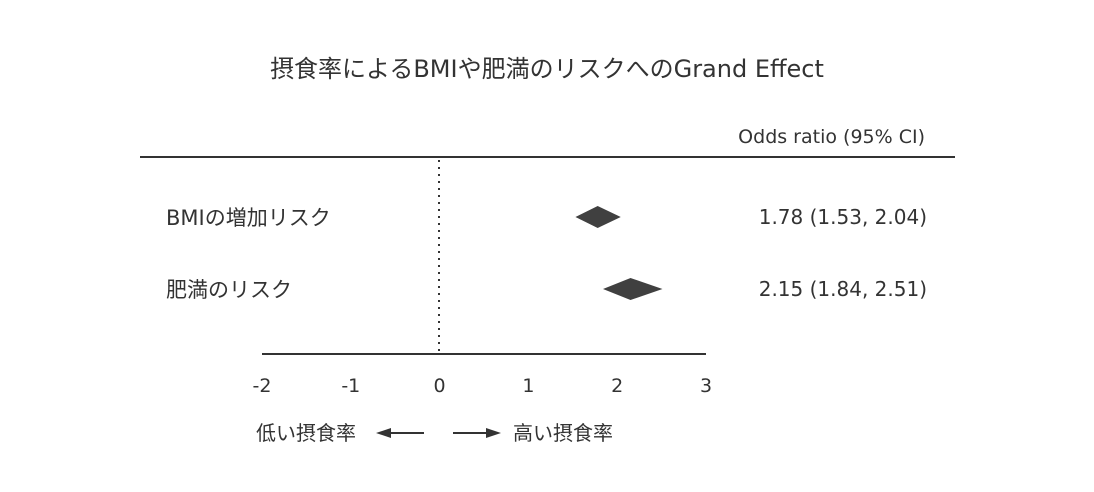 Image resolution: width=1094 pixels, height=492 pixels. I want to click on x-tick-label: 2, so click(617, 386).